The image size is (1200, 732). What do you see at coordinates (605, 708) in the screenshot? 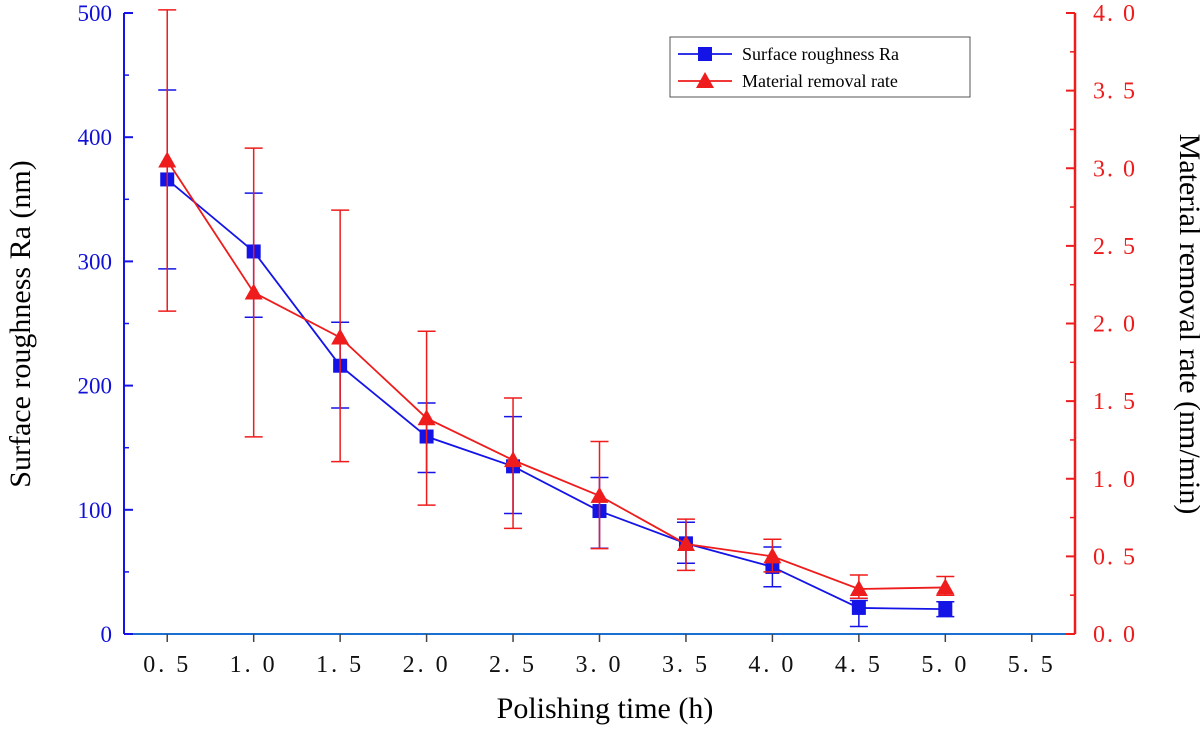
I see `x-axis-title: Polishing time (h)` at bounding box center [605, 708].